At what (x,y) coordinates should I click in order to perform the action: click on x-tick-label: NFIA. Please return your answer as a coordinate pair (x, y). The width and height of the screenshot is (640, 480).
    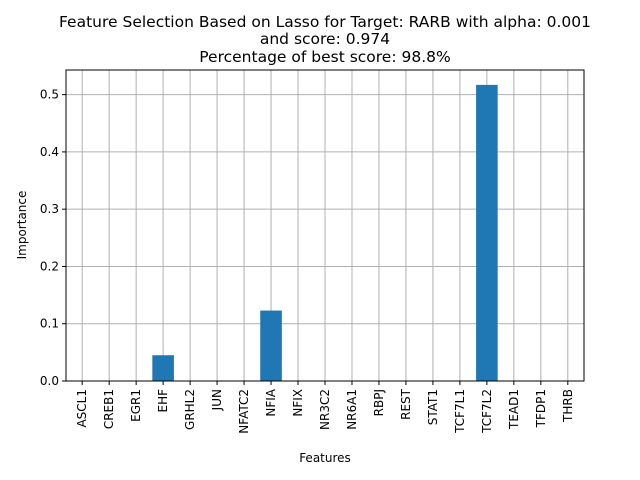
    Looking at the image, I should click on (271, 402).